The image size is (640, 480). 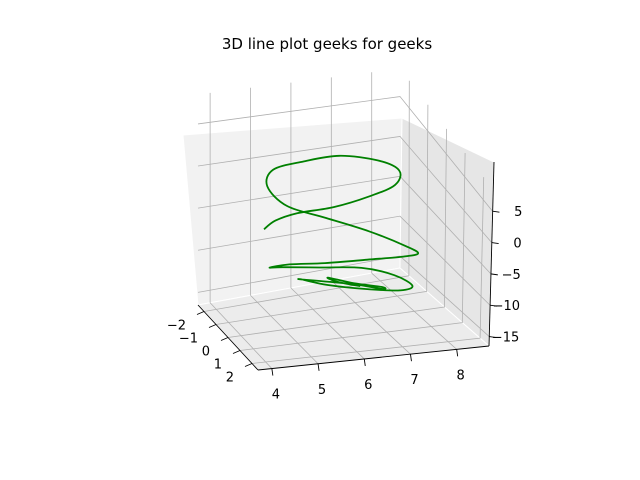 I want to click on z-tick-label: −15, so click(x=505, y=338).